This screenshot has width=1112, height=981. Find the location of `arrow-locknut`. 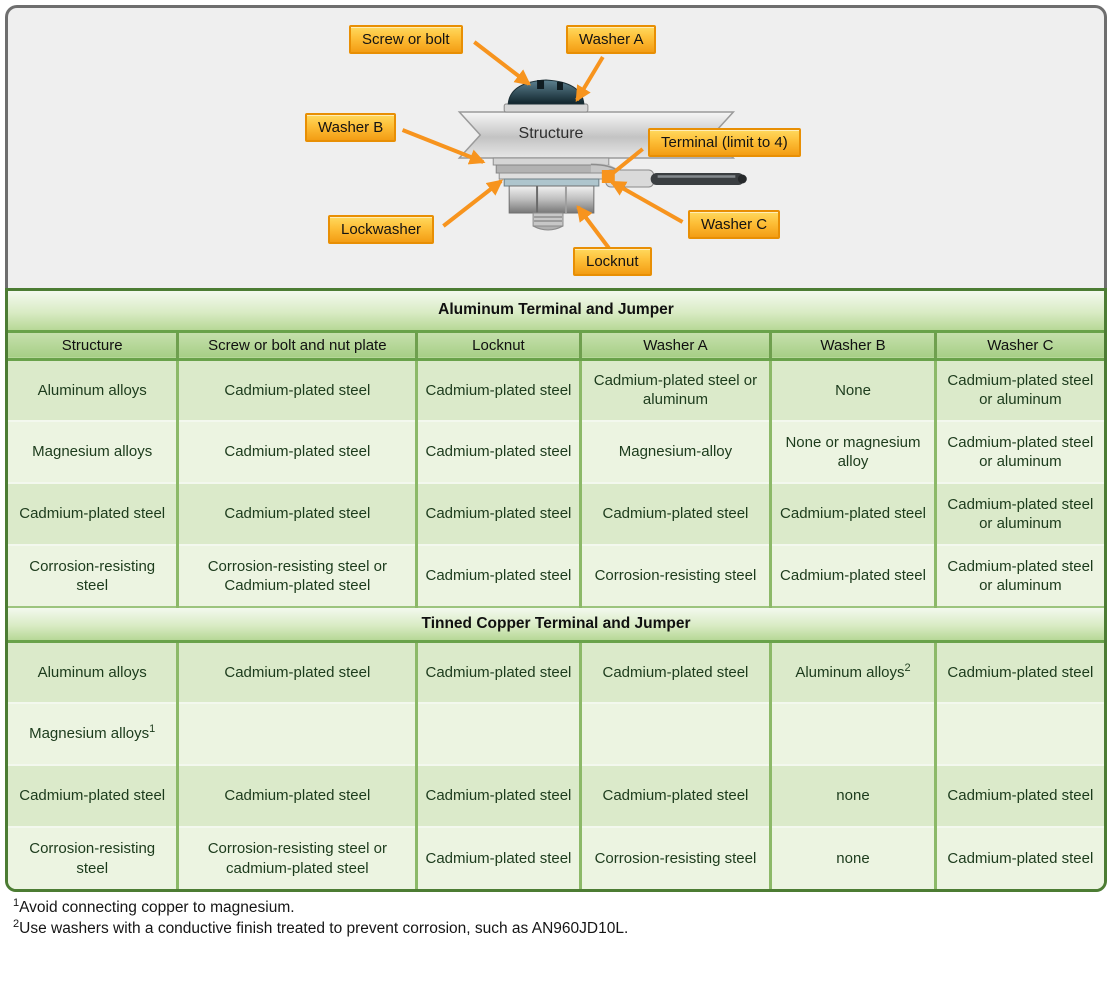

arrow-locknut is located at coordinates (593, 227).